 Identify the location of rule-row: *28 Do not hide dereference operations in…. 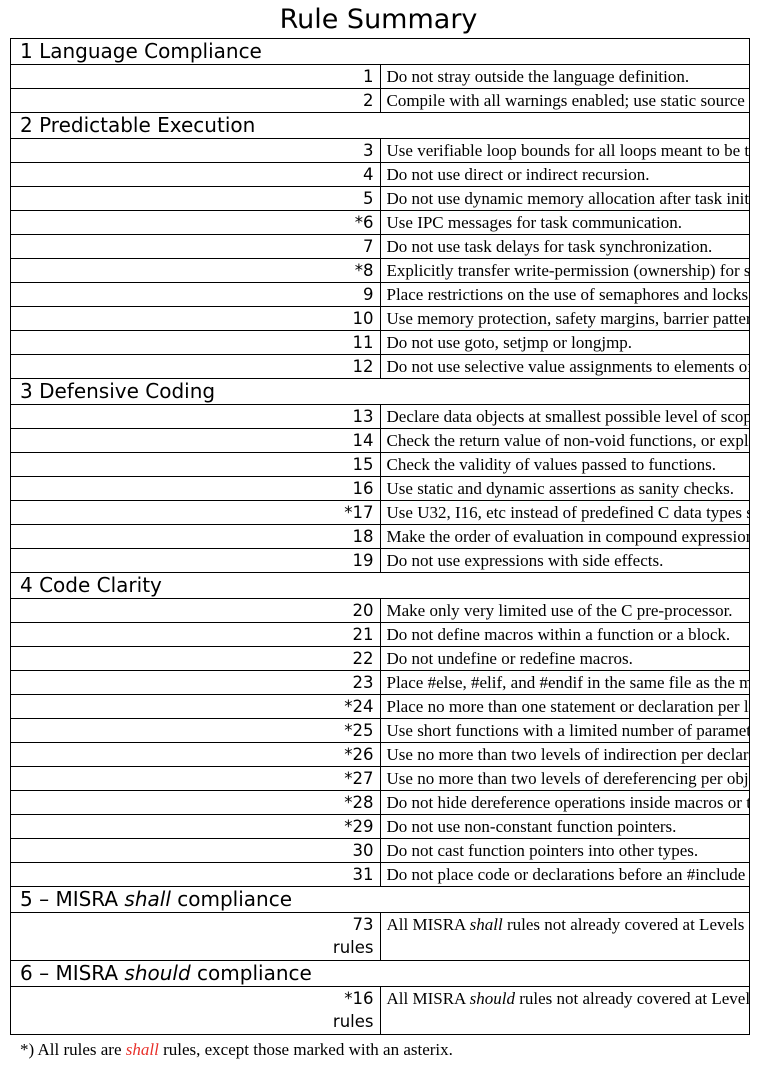
(380, 802).